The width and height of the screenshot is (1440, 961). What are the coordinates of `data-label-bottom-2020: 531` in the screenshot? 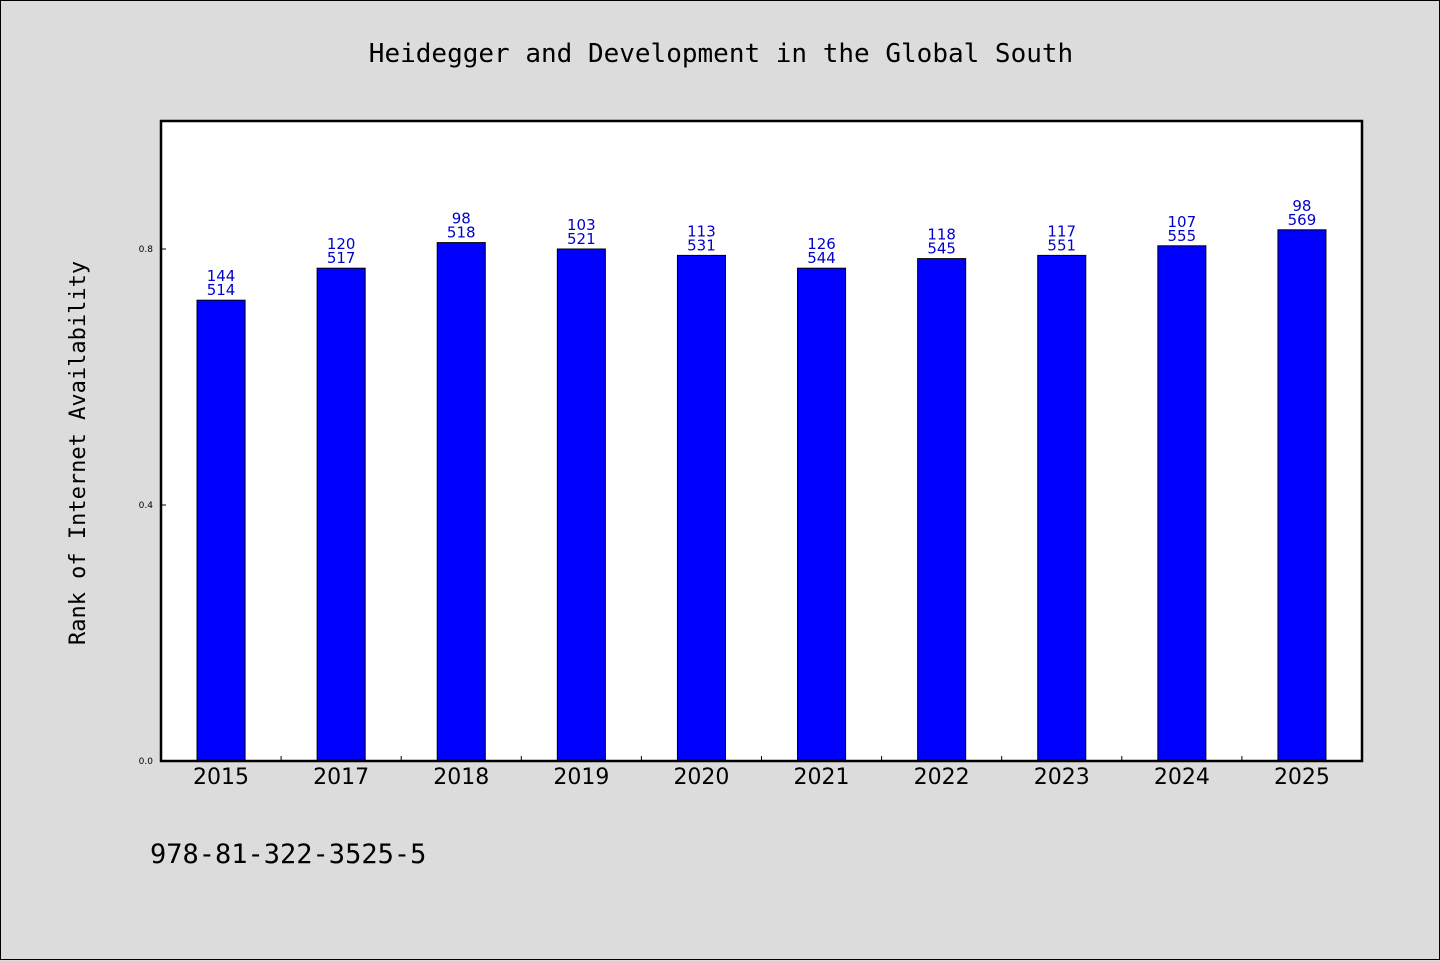 It's located at (701, 245).